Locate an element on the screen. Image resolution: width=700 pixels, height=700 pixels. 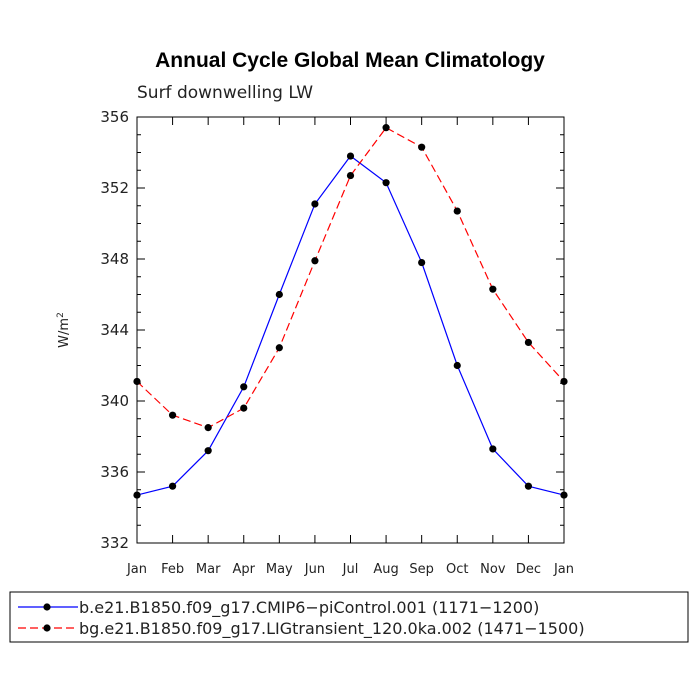
x-tick-label: Jul is located at coordinates (350, 569).